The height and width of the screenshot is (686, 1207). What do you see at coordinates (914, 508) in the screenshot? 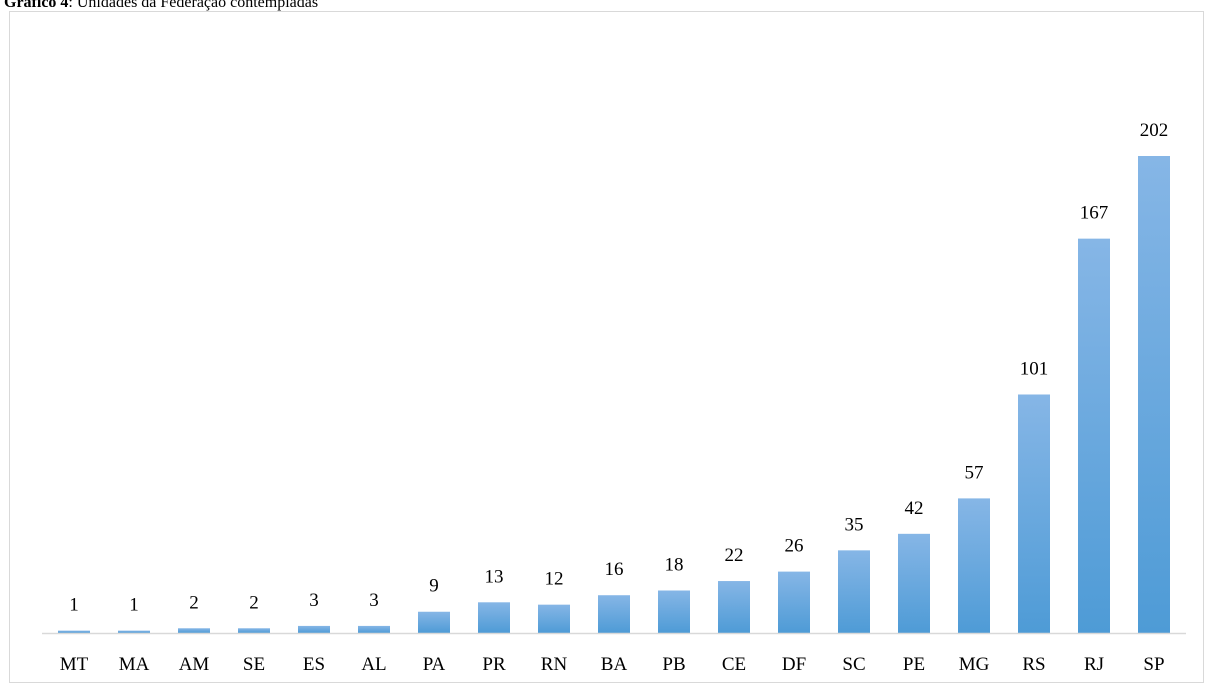
I see `value-label-pe: 42` at bounding box center [914, 508].